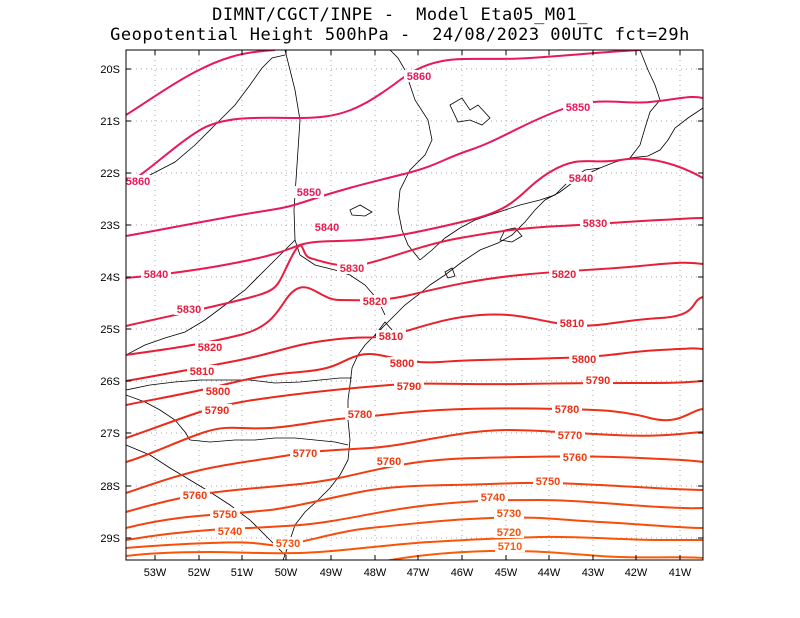 This screenshot has width=800, height=618. I want to click on lon-label: 48W, so click(375, 573).